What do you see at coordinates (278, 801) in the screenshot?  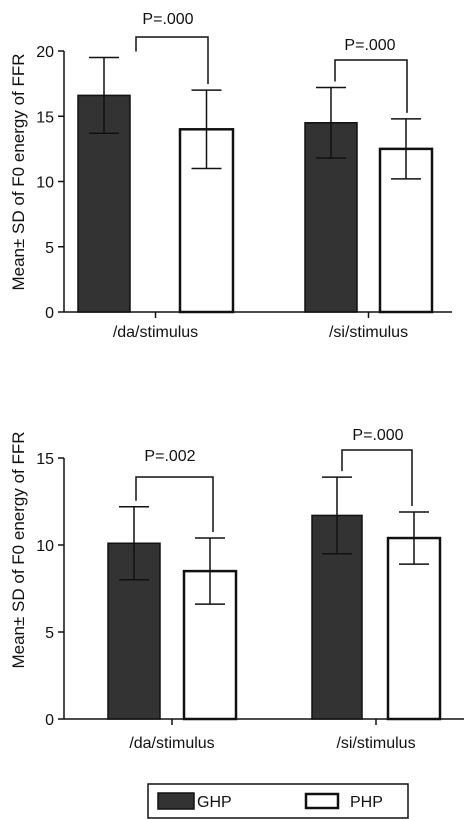 I see `legend: GHP PHP` at bounding box center [278, 801].